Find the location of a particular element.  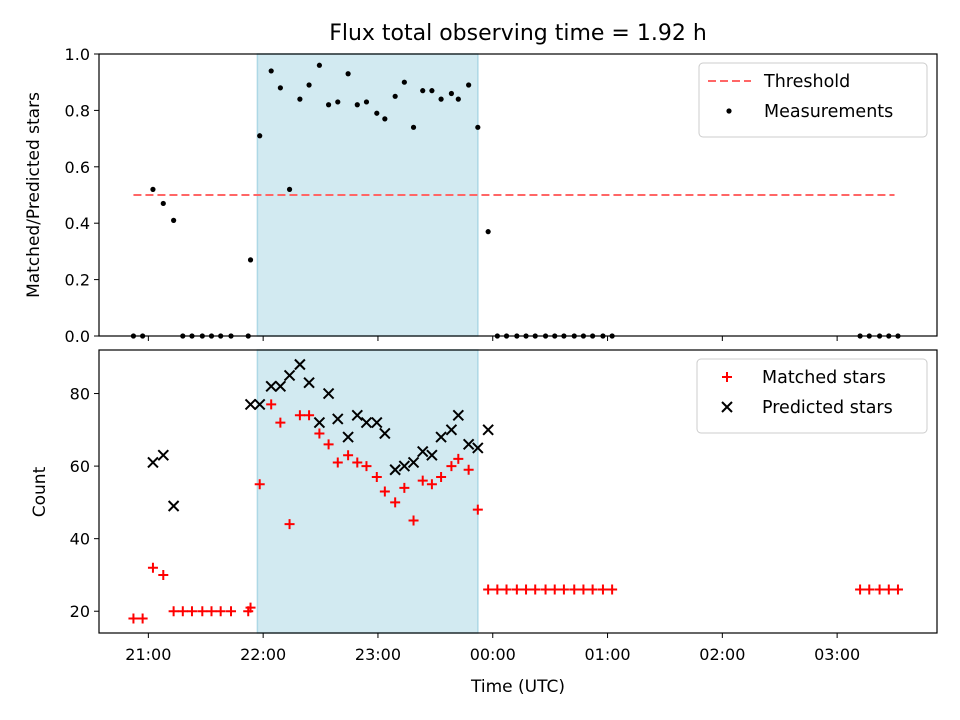

ratio-y-tick-label: 0.8 is located at coordinates (77, 110).